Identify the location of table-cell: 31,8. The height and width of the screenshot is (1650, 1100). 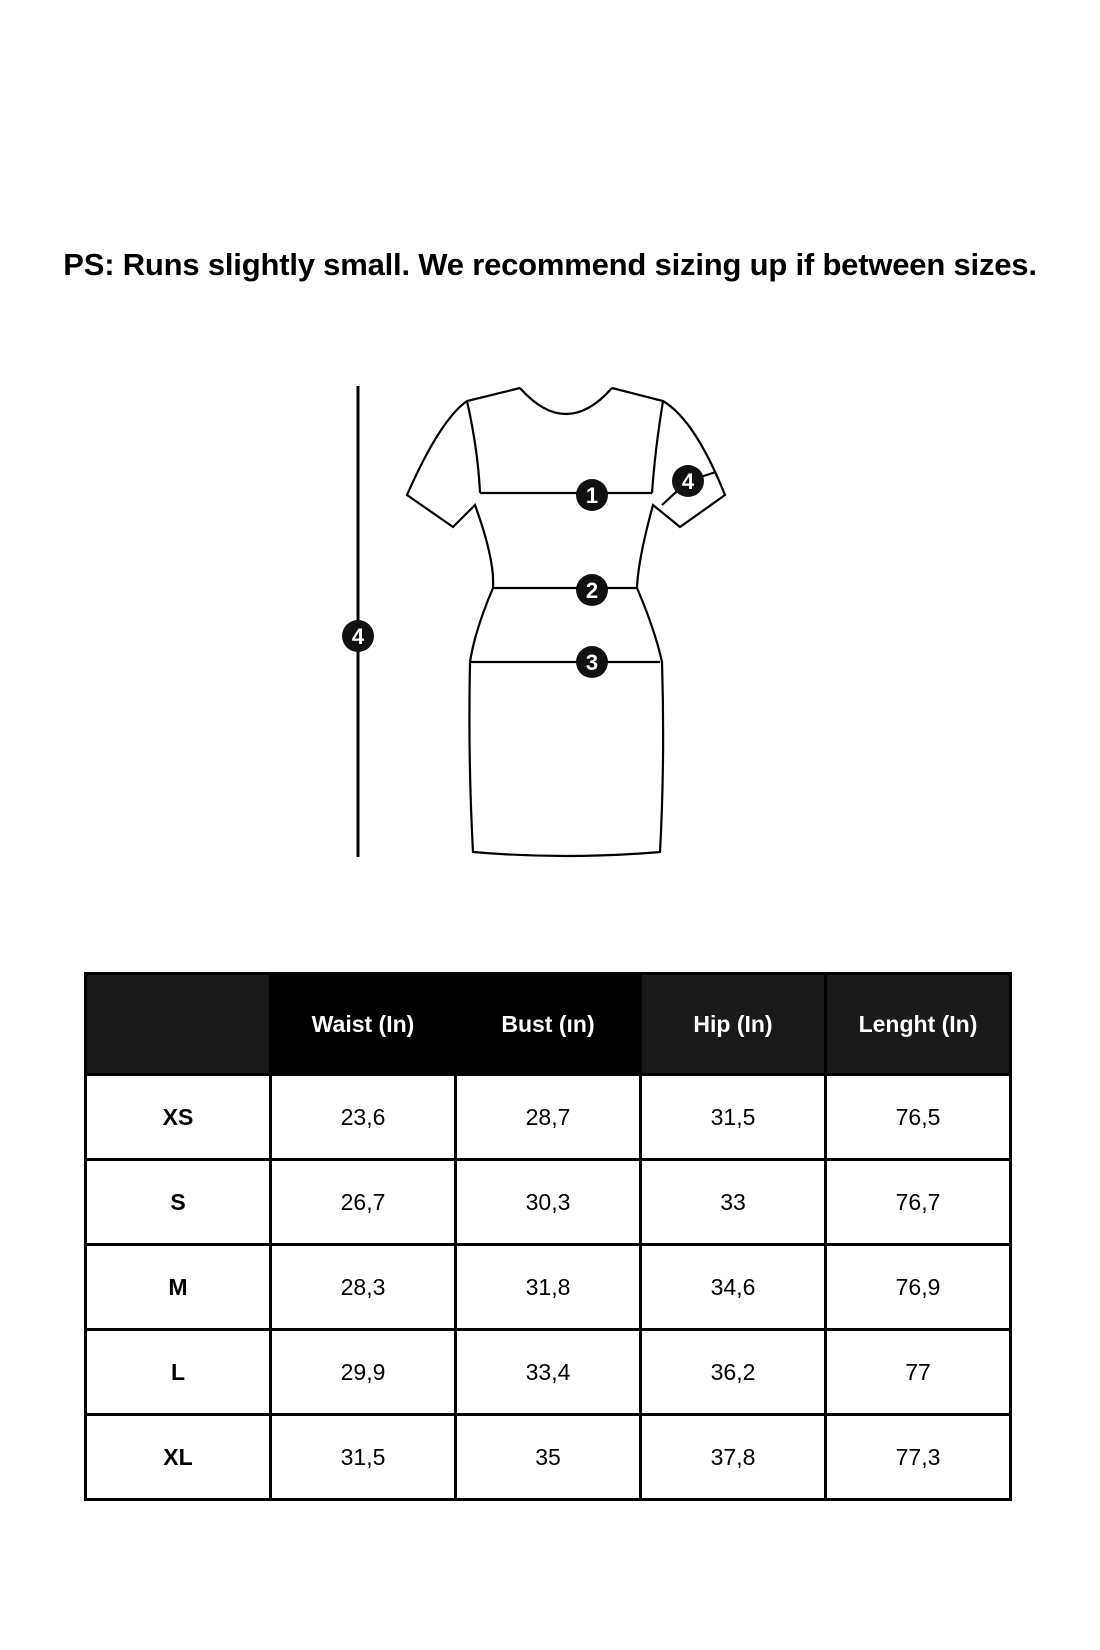
(548, 1287).